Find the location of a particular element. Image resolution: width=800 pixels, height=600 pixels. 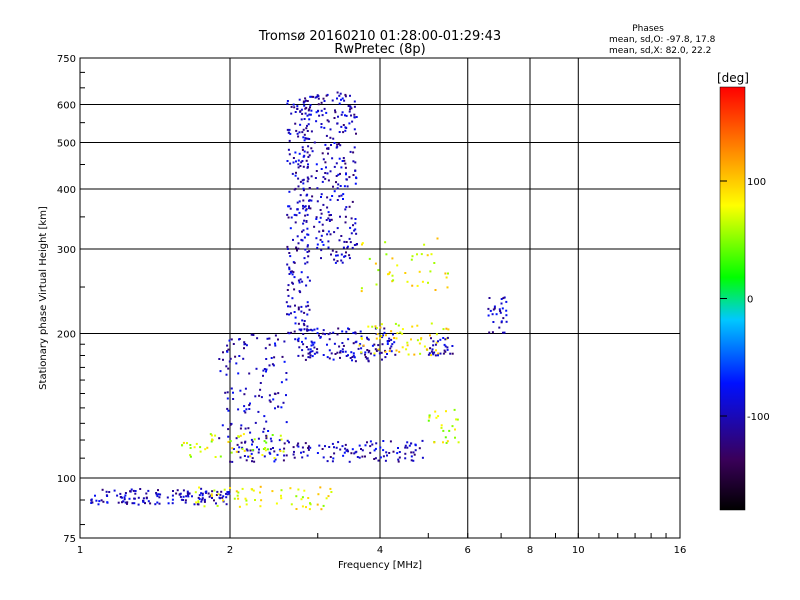

y-tick-label: 750 is located at coordinates (66, 59).